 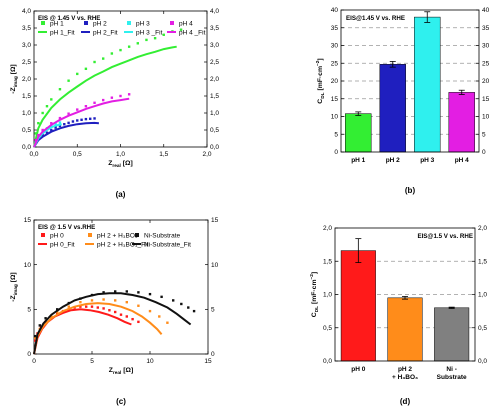 I want to click on y-tick-label-right: 35, so click(x=486, y=28).